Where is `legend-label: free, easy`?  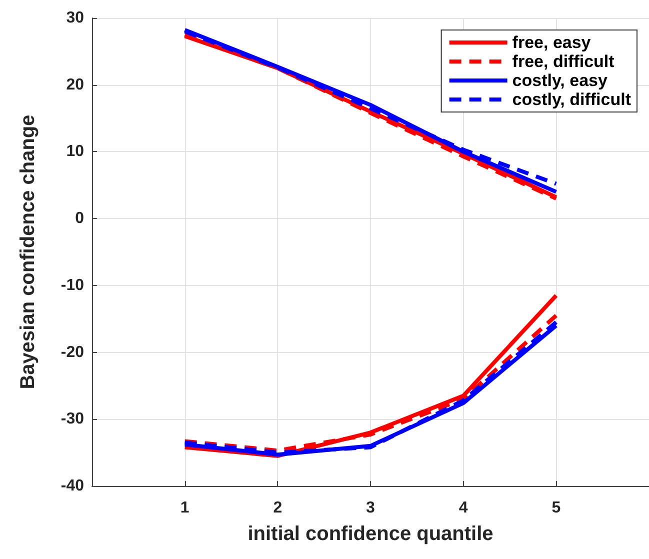
legend-label: free, easy is located at coordinates (552, 42).